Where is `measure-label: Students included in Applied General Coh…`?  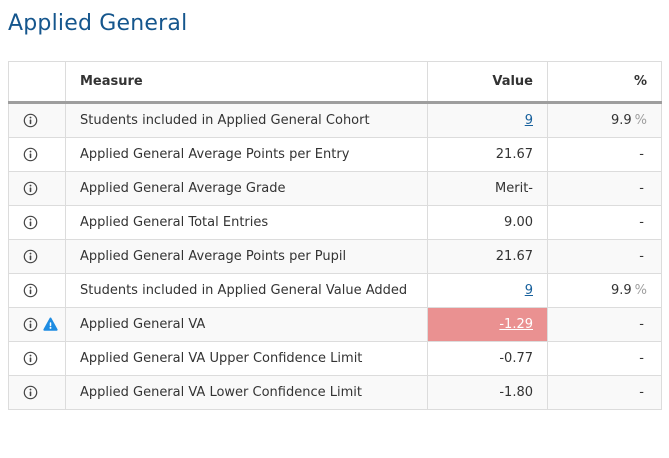 measure-label: Students included in Applied General Coh… is located at coordinates (246, 120).